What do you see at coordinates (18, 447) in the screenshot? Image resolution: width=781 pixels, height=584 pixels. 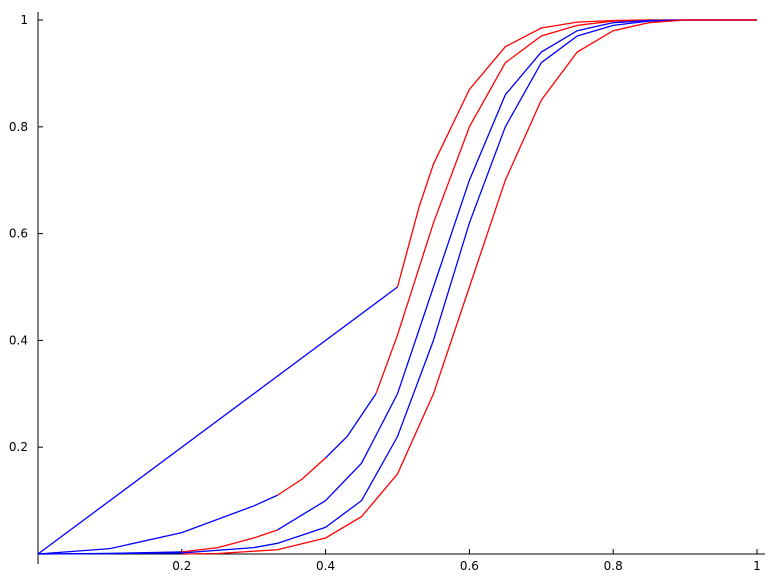 I see `y-tick-label: 0.2` at bounding box center [18, 447].